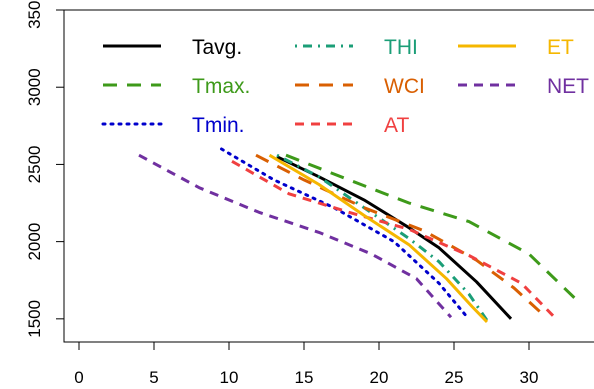 The image size is (594, 389). I want to click on y-tick-label: 2500, so click(34, 165).